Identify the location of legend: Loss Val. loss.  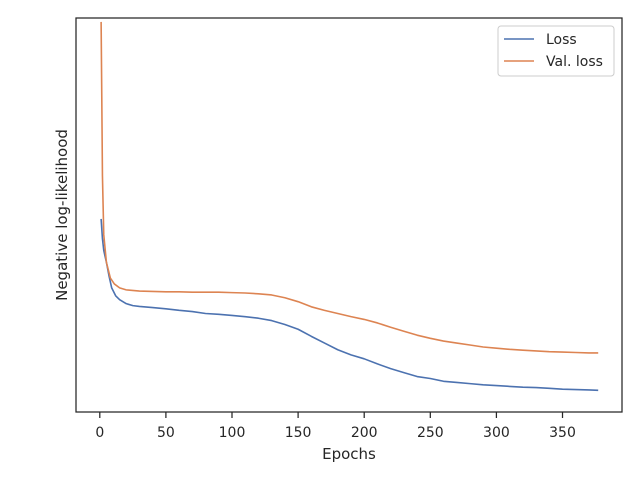
(556, 51).